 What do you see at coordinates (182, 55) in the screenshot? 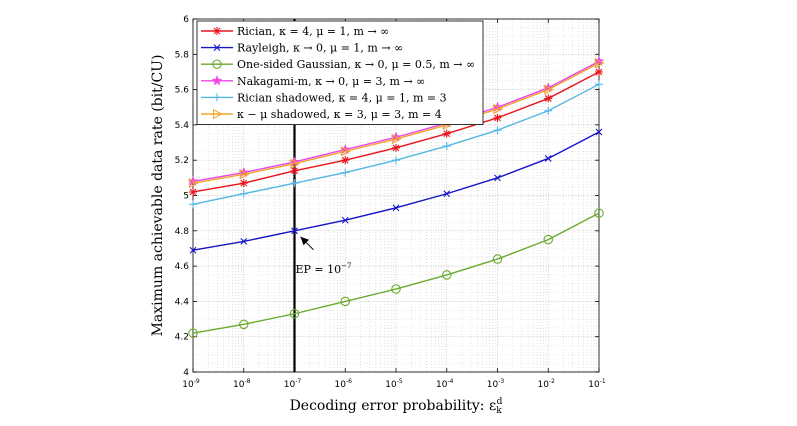
I see `y-tick-label: 5.8` at bounding box center [182, 55].